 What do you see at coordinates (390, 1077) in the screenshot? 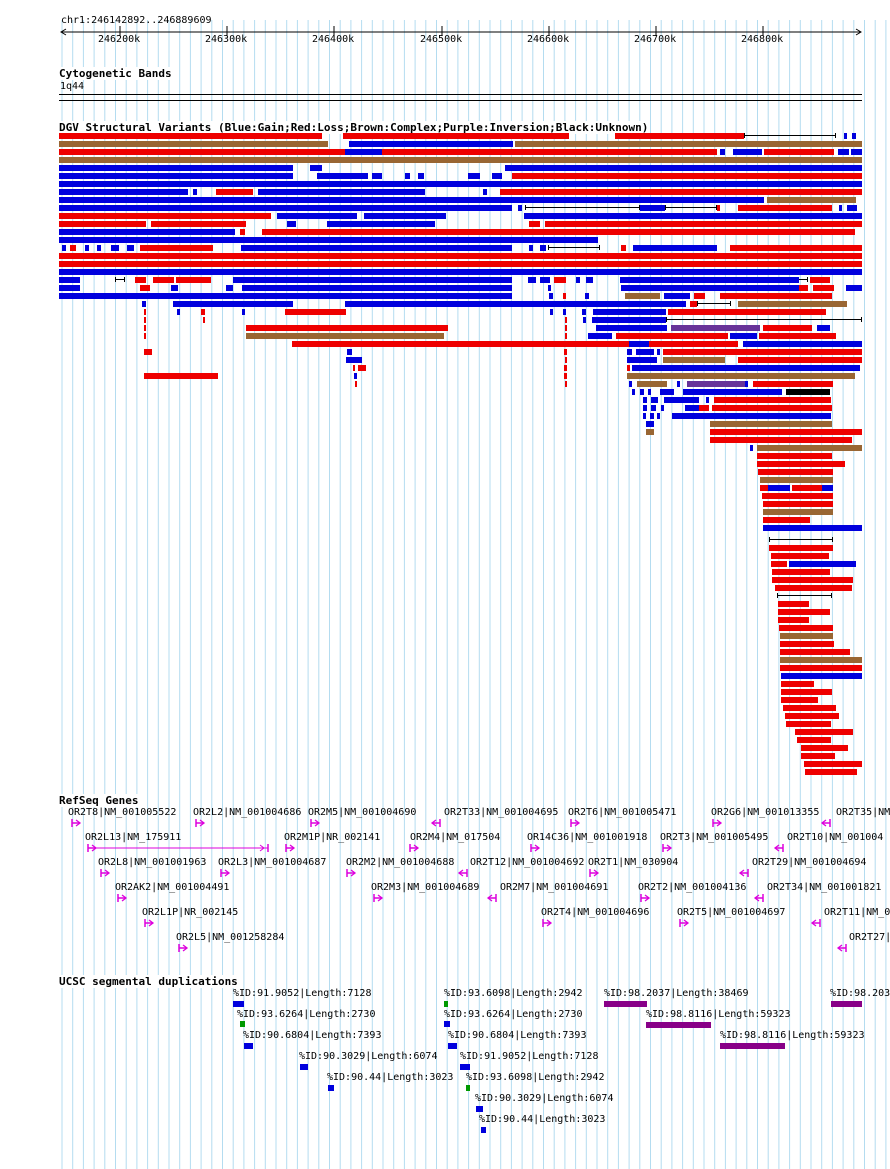
I see `segdup-label: %ID:90.44|Length:3023` at bounding box center [390, 1077].